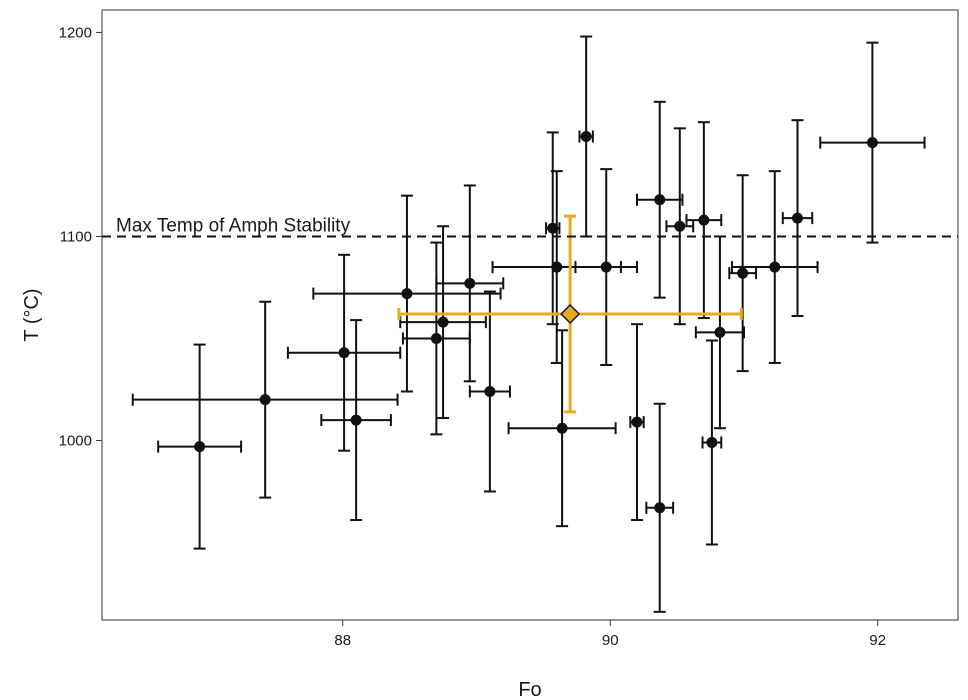 Image resolution: width=968 pixels, height=700 pixels. What do you see at coordinates (877, 640) in the screenshot?
I see `x-tick-label: 92` at bounding box center [877, 640].